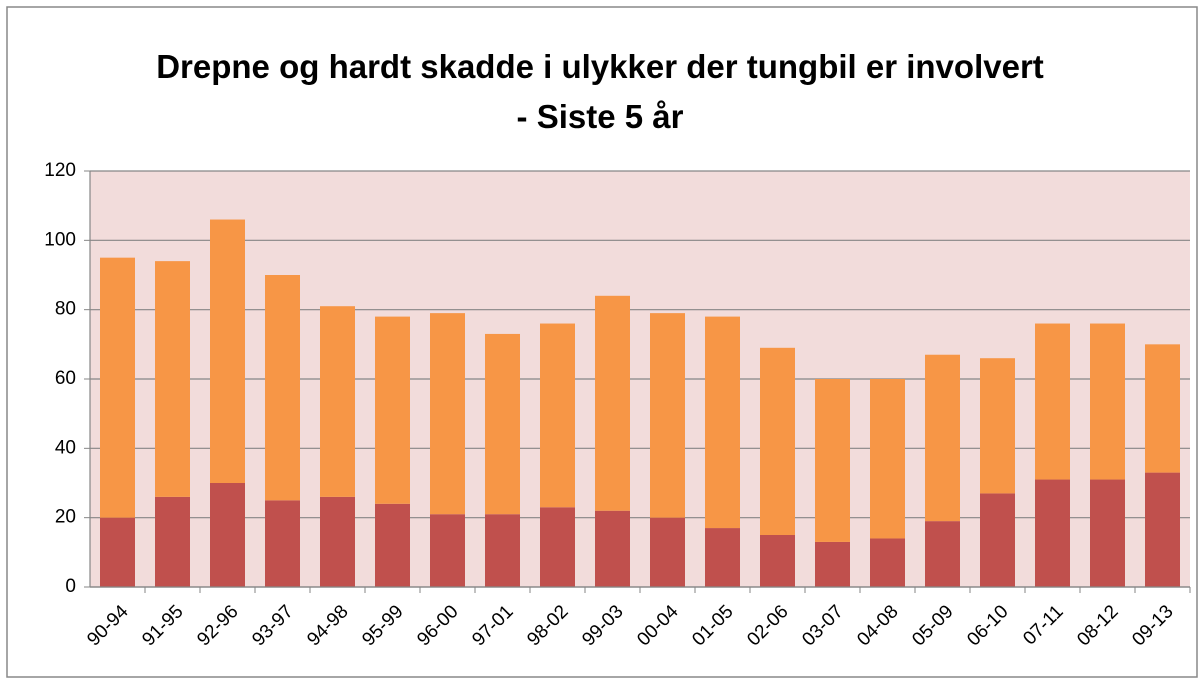  I want to click on y-tick-label: 60, so click(65, 378).